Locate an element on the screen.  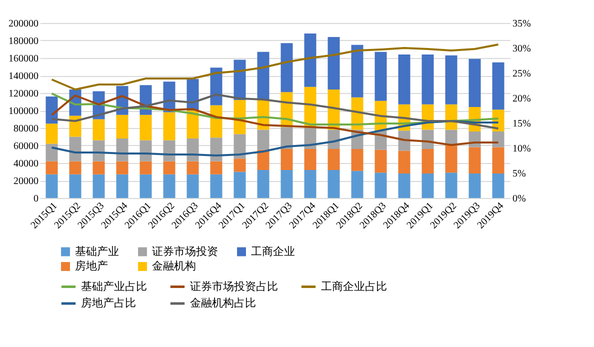
legend-label: 基础产业占比 is located at coordinates (114, 286).